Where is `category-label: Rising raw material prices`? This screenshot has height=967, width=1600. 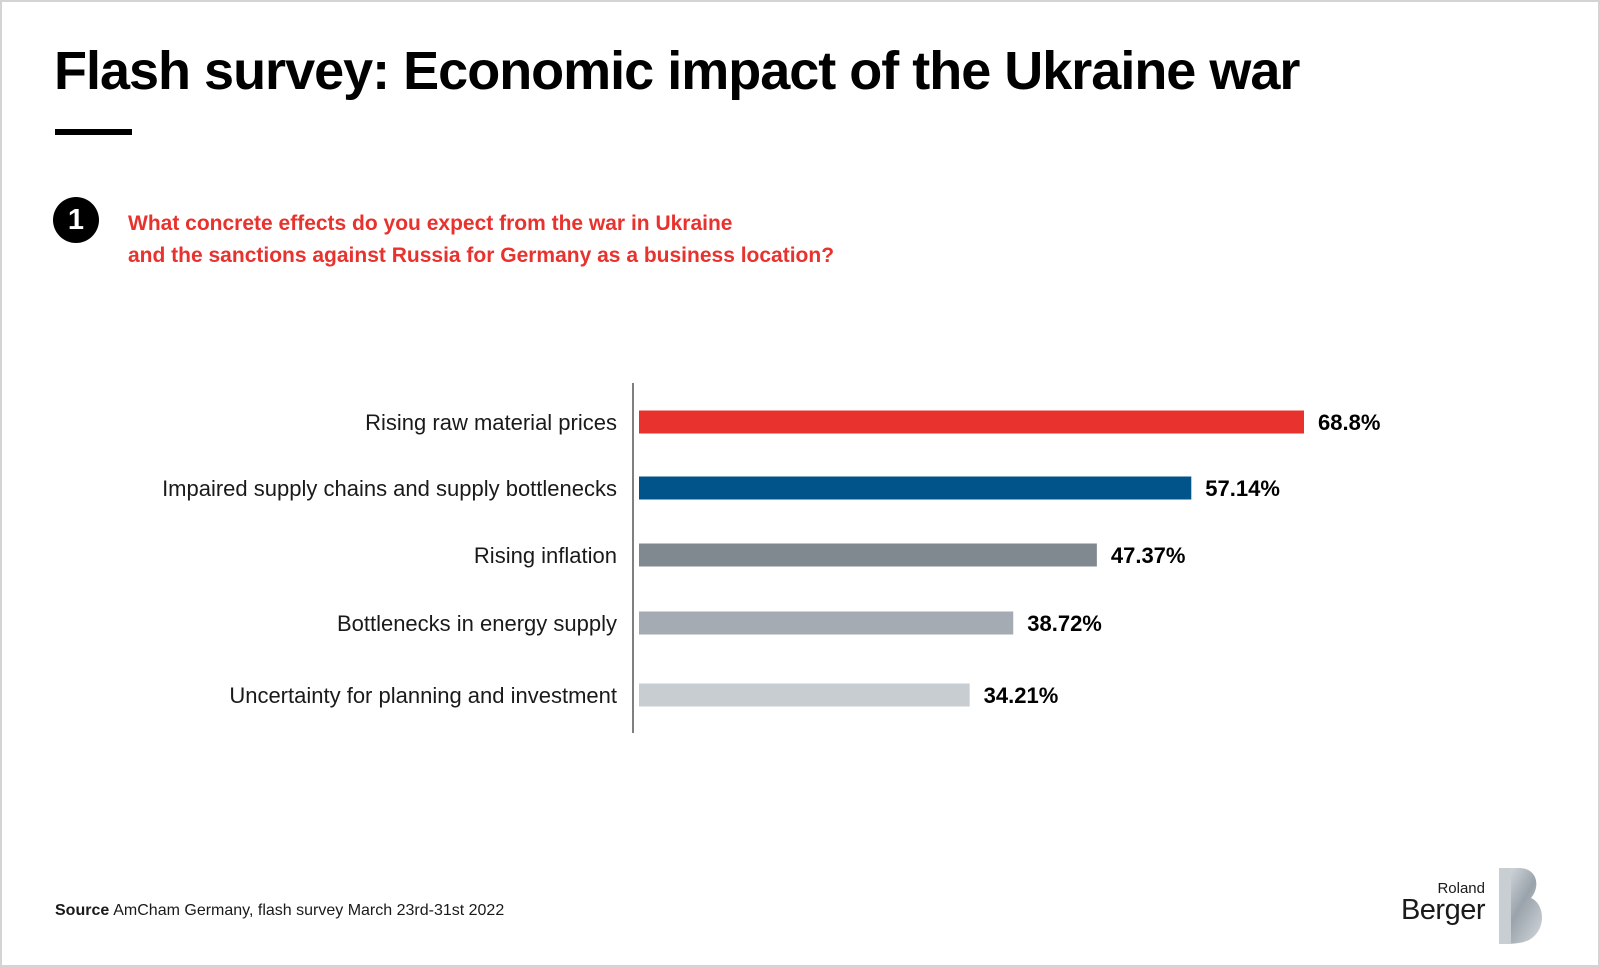 category-label: Rising raw material prices is located at coordinates (491, 422).